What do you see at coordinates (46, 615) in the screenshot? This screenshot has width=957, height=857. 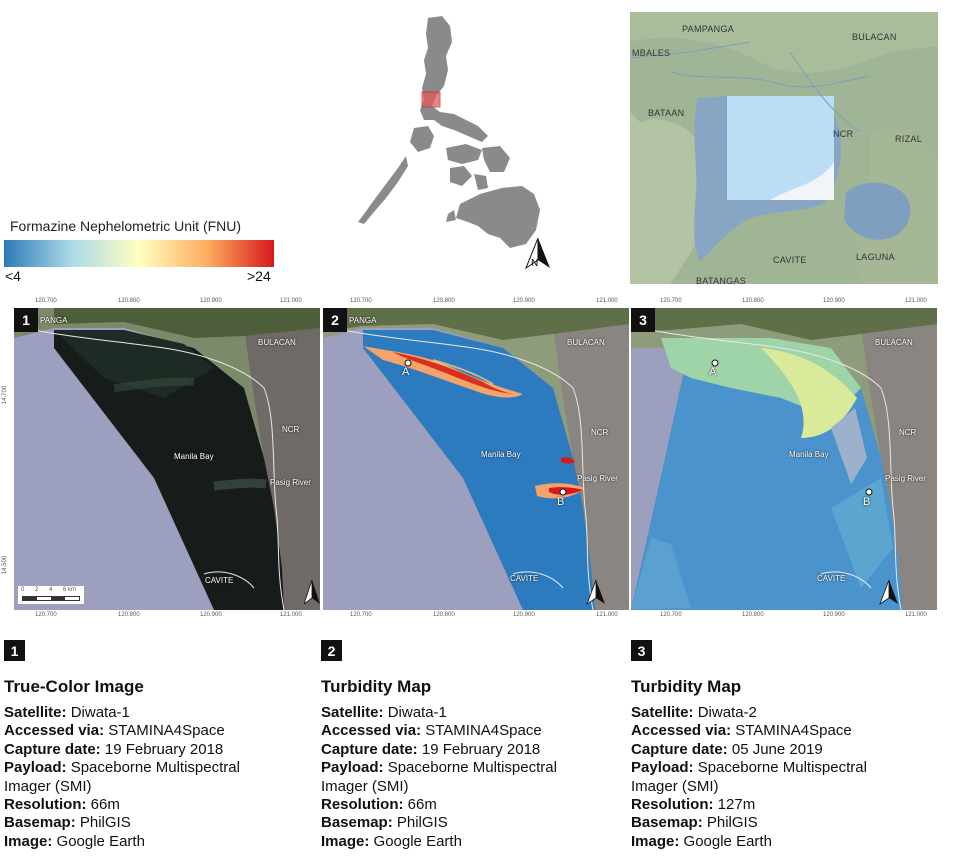 I see `tick-bottom-1a: 120.700` at bounding box center [46, 615].